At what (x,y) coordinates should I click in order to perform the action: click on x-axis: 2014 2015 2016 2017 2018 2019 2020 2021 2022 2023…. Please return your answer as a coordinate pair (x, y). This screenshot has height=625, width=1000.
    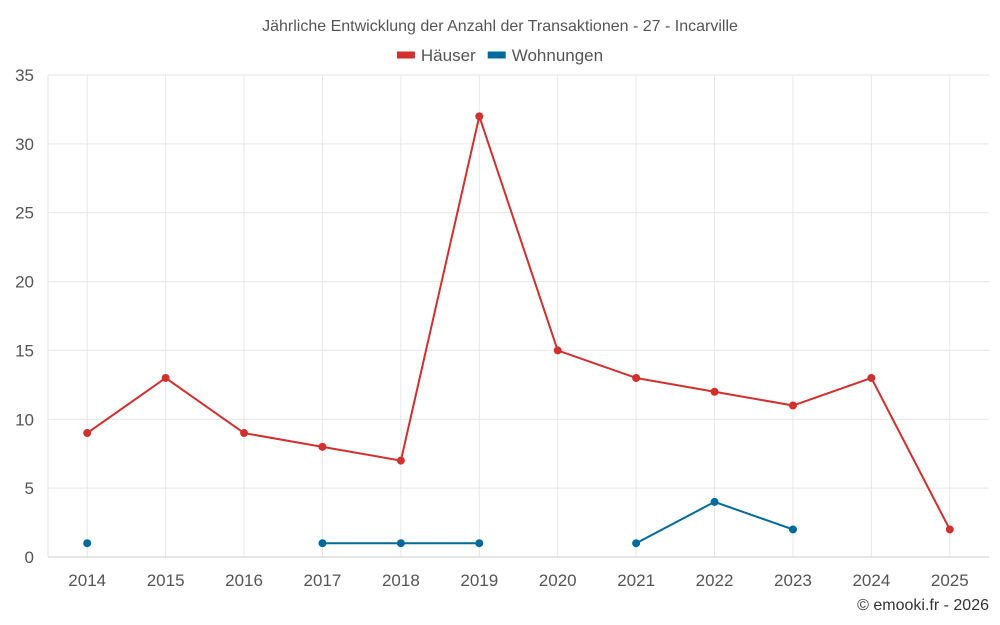
    Looking at the image, I should click on (518, 573).